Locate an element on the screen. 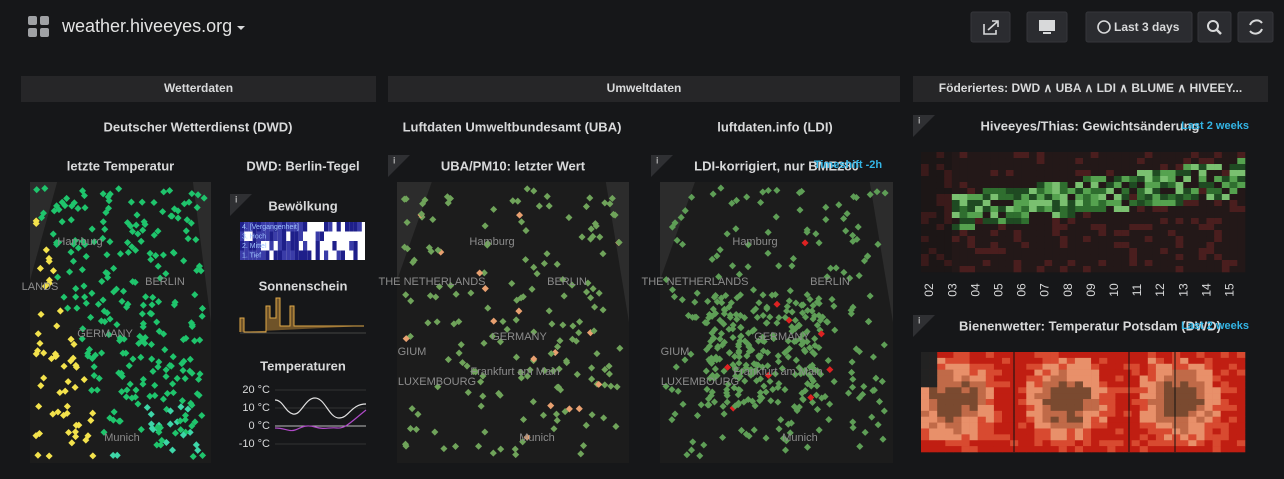 The image size is (1284, 479). title-caret is located at coordinates (241, 28).